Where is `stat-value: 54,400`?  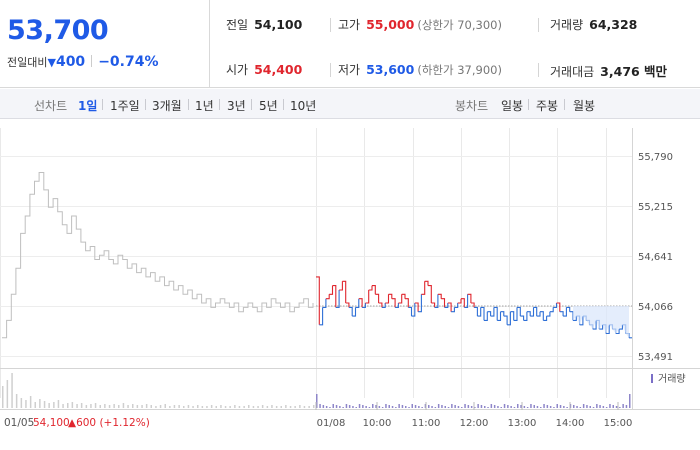
stat-value: 54,400 is located at coordinates (278, 69).